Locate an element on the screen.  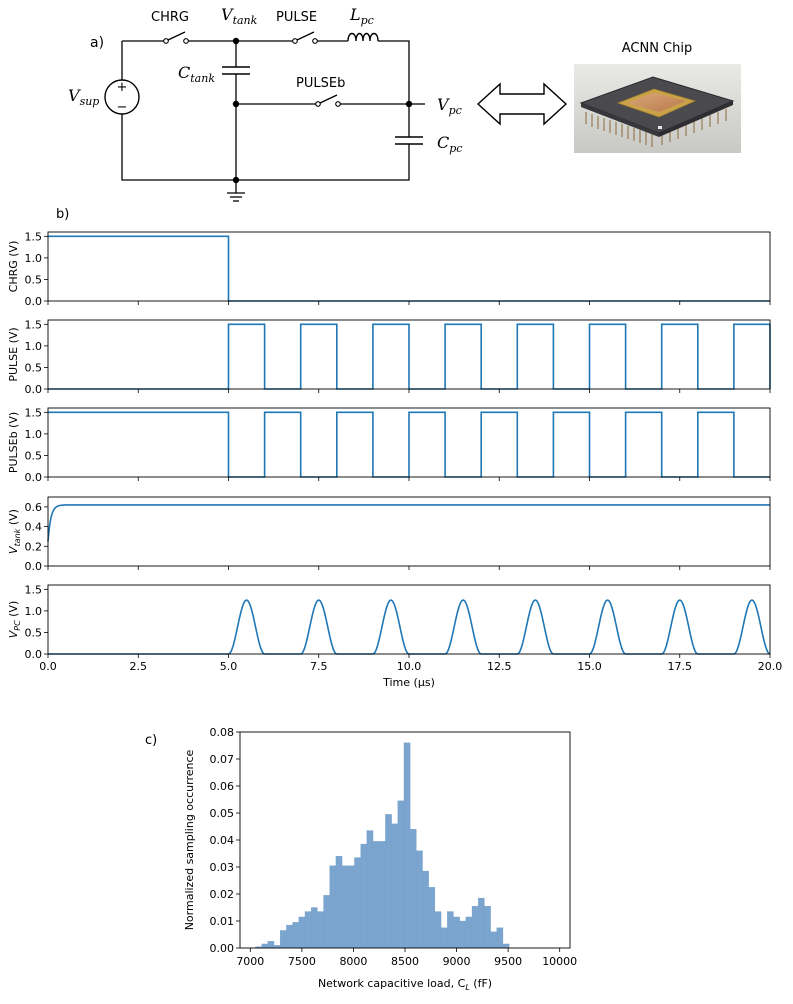
x-tick-label: 10.0 is located at coordinates (409, 666).